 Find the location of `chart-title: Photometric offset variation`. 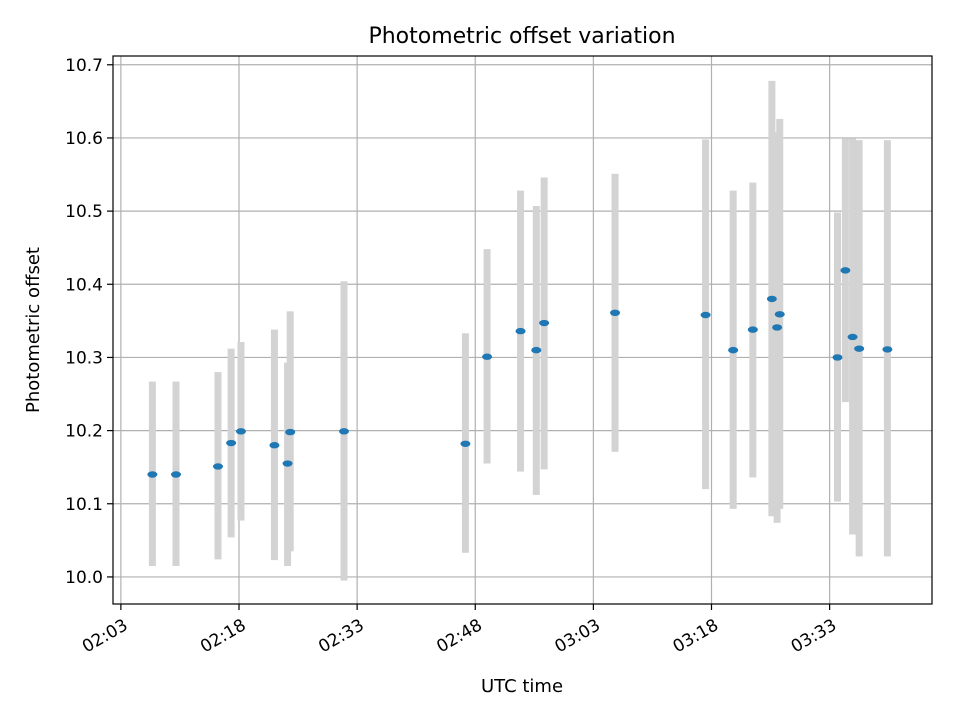

chart-title: Photometric offset variation is located at coordinates (521, 36).